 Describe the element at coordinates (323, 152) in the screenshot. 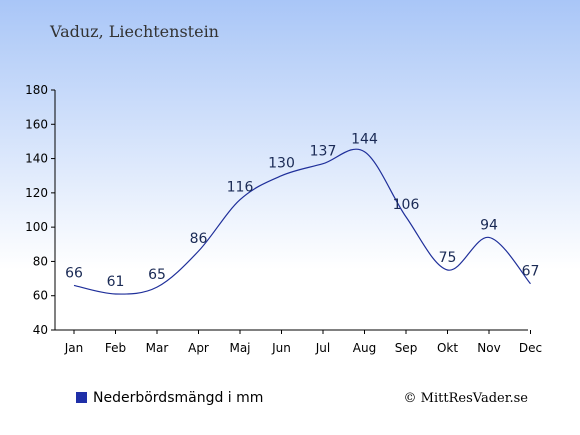

I see `data-label: 137` at that location.